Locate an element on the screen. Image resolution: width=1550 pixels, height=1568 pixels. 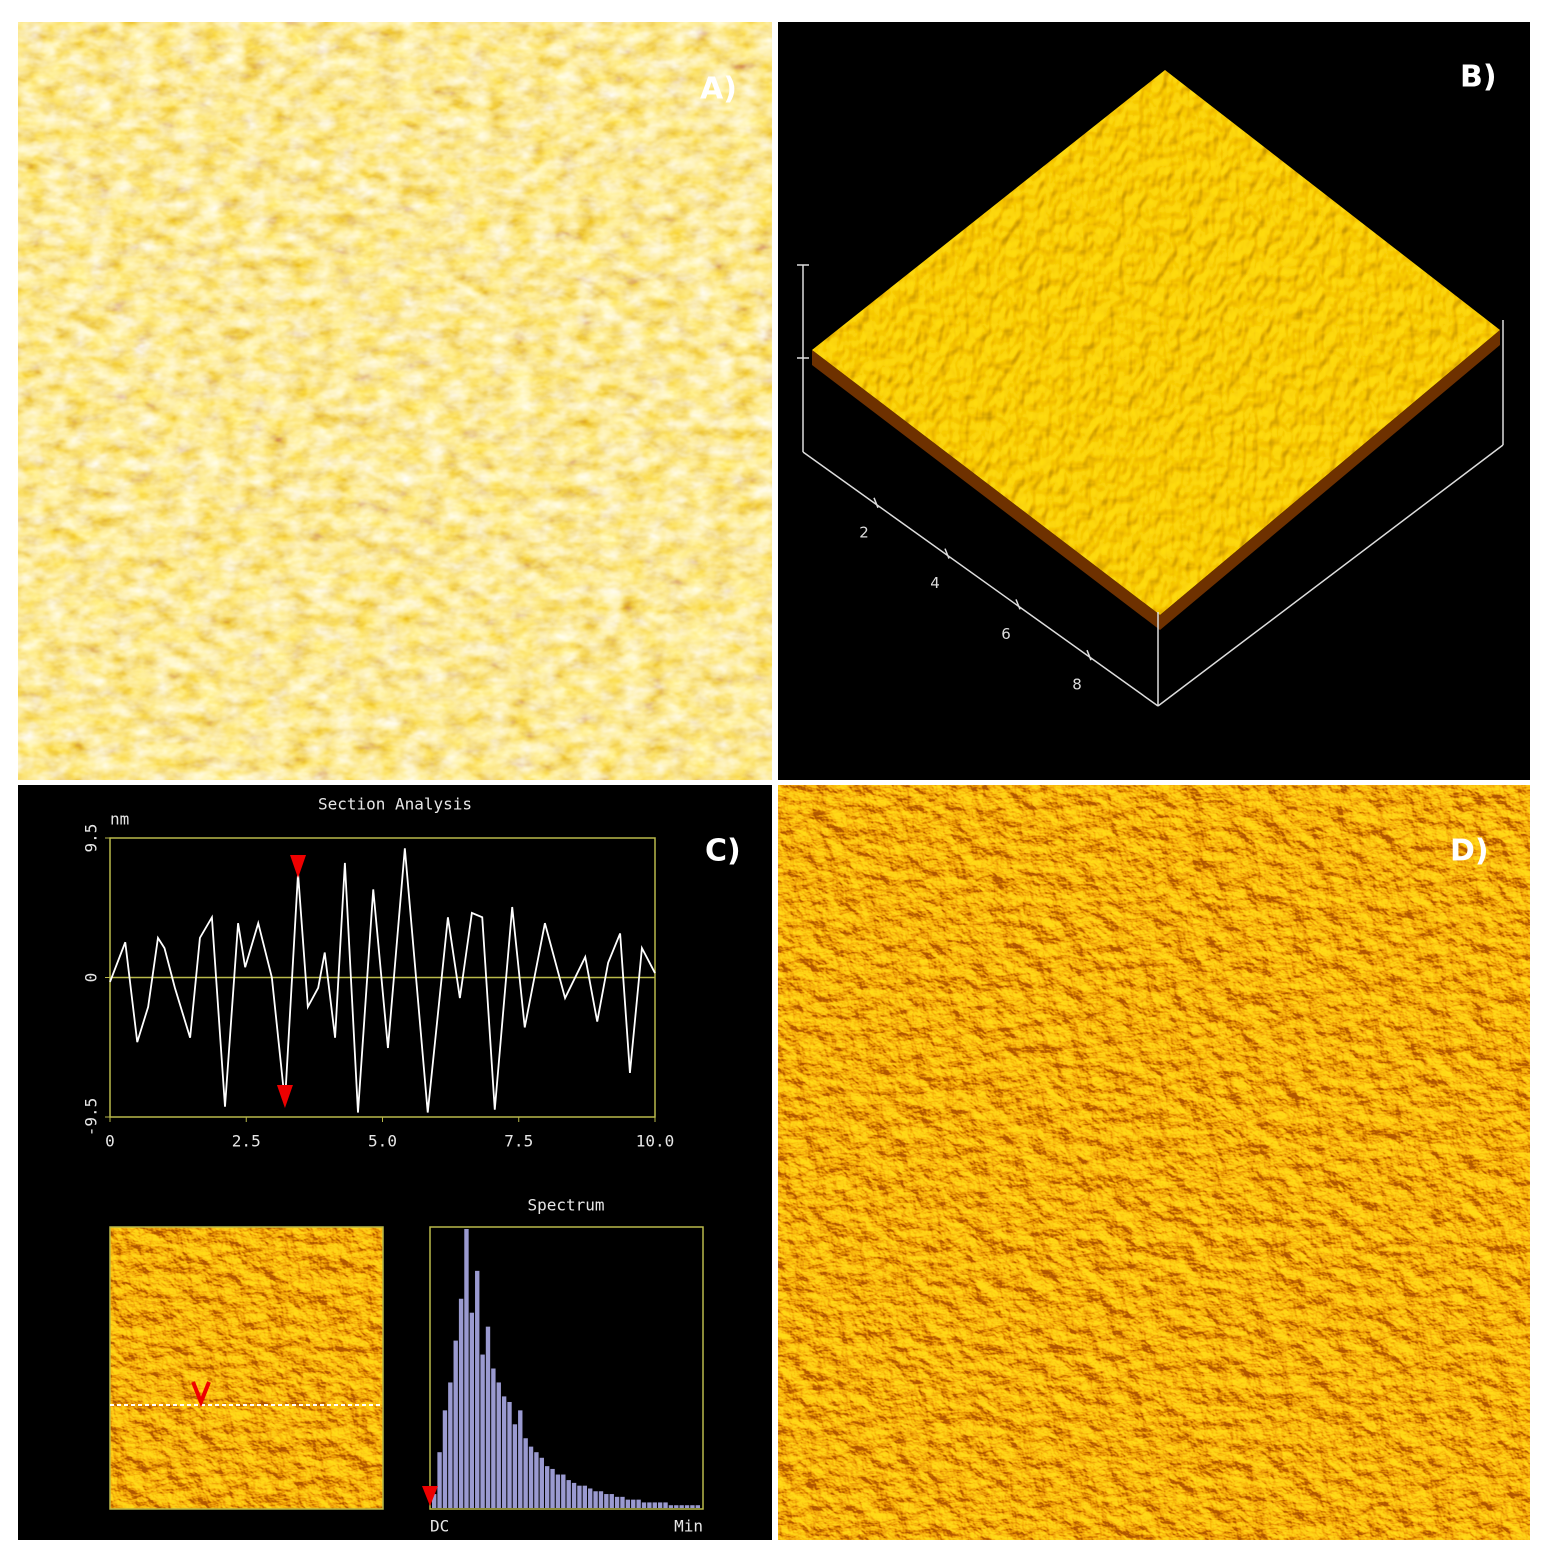
spectrum-bars is located at coordinates (566, 1368).